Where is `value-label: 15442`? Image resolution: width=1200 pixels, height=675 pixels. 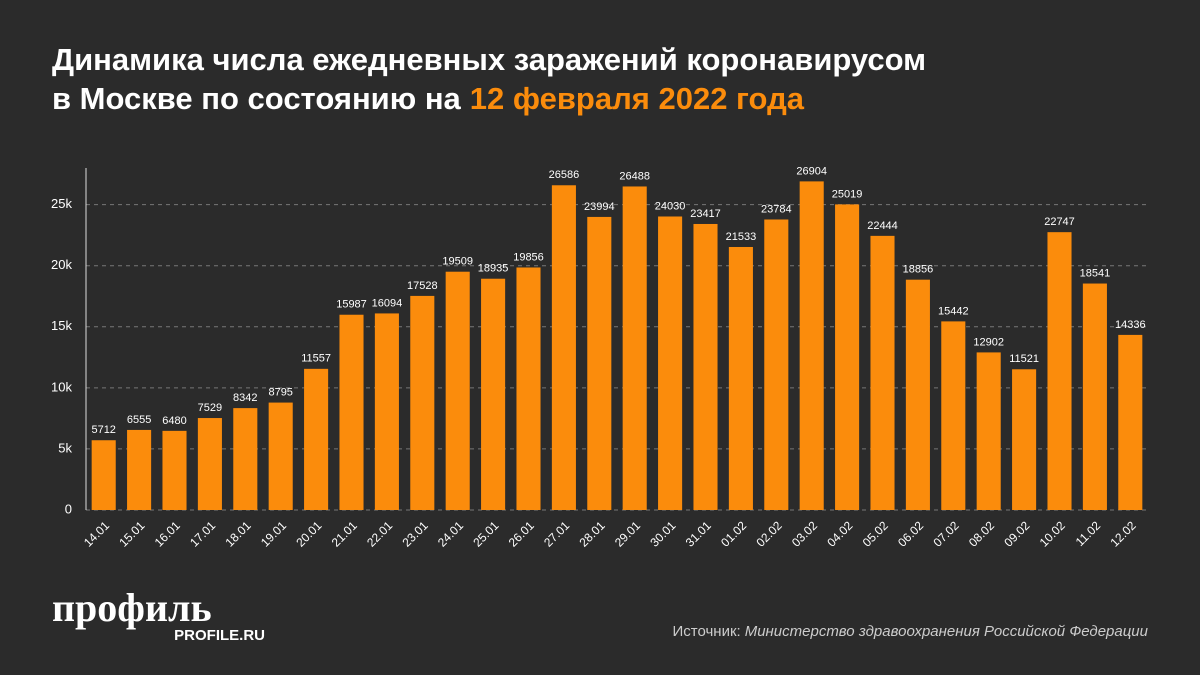 value-label: 15442 is located at coordinates (953, 311).